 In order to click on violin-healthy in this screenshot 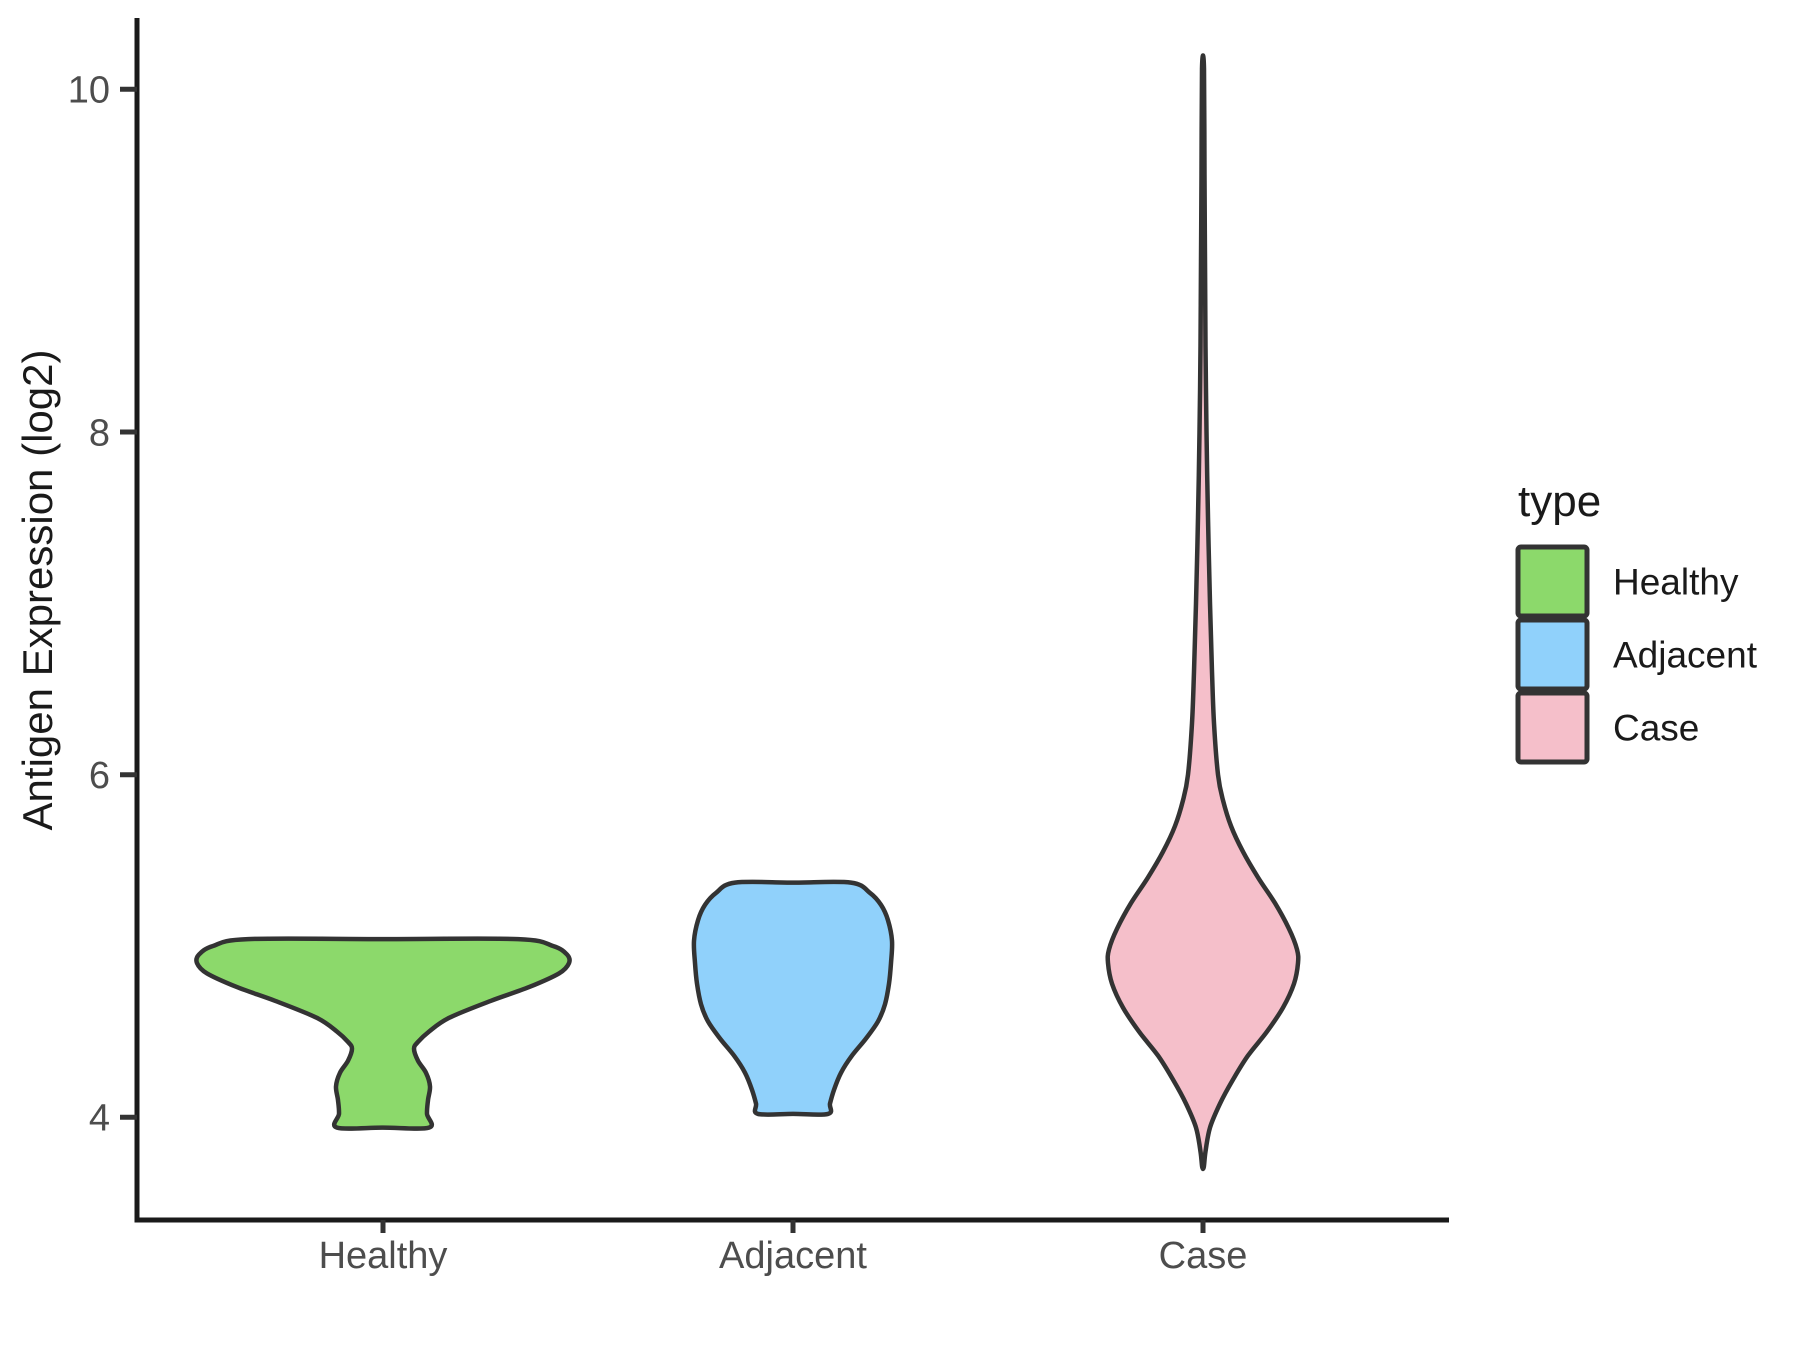, I will do `click(383, 1033)`.